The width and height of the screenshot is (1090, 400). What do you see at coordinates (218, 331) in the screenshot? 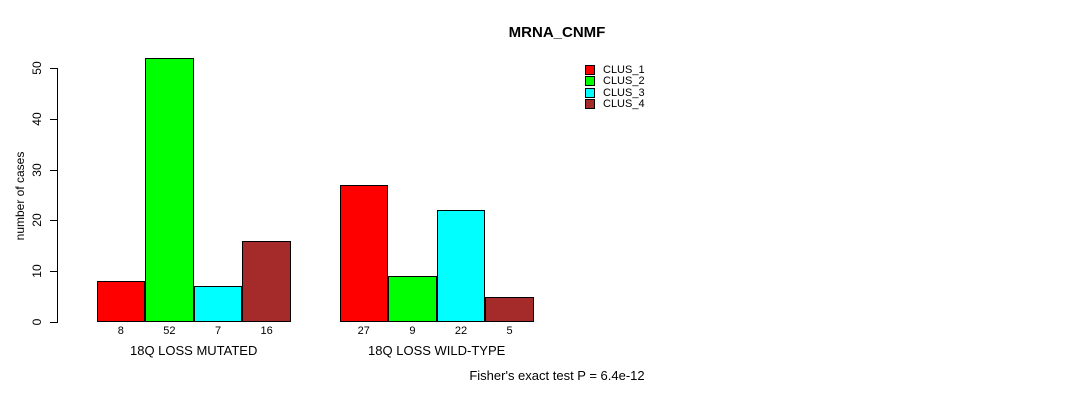
I see `bar-value-label: 7` at bounding box center [218, 331].